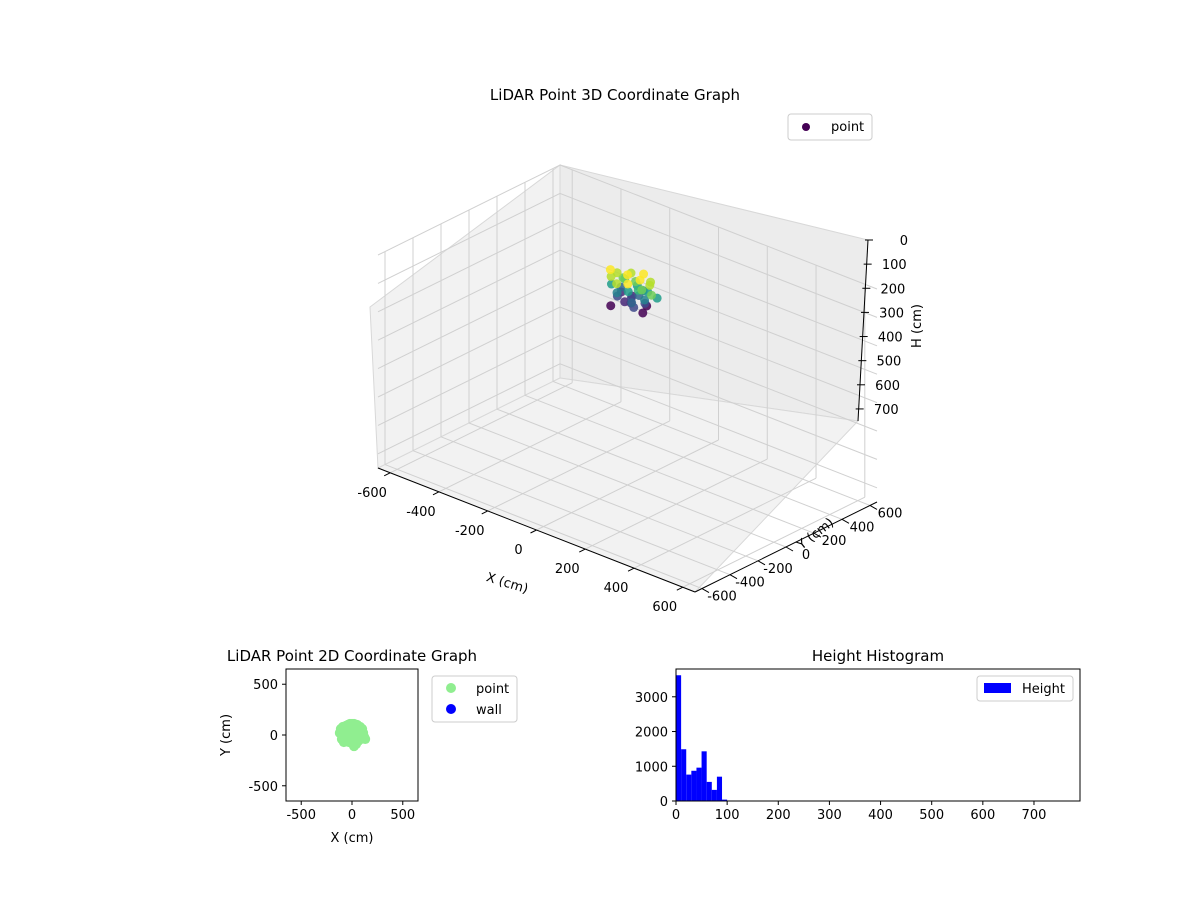 The image size is (1200, 900). I want to click on x-tick-label-3d: 200, so click(567, 569).